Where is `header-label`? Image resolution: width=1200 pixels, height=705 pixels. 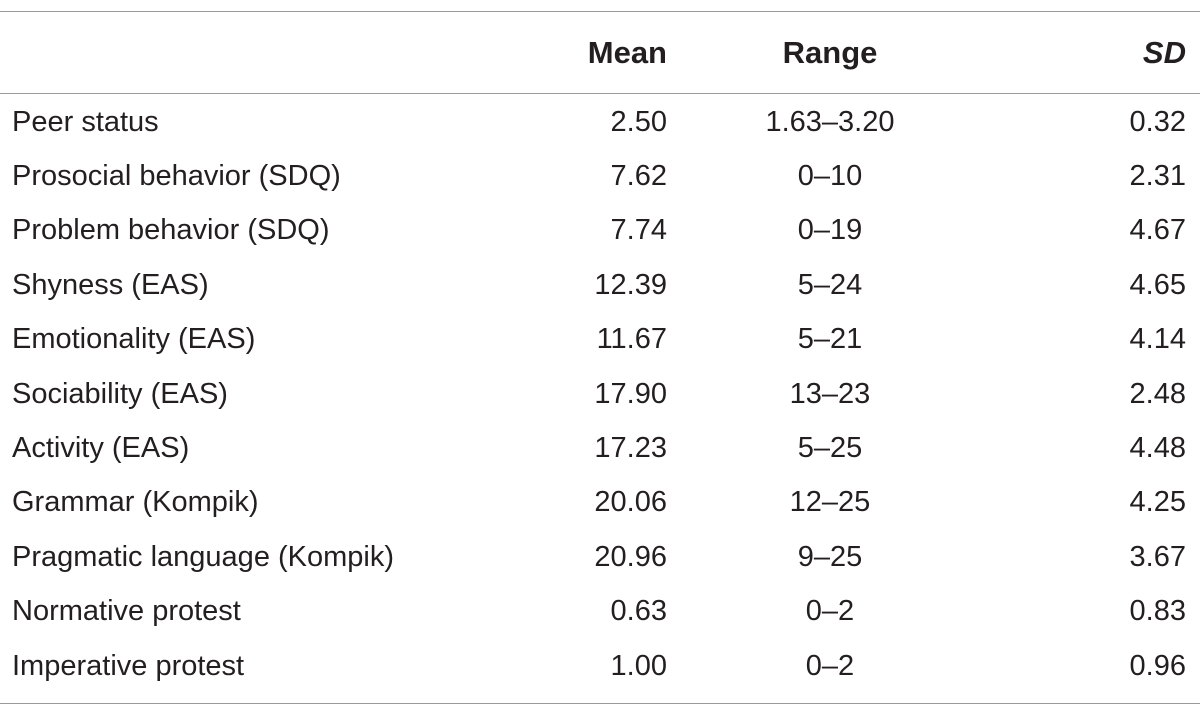
header-label is located at coordinates (280, 46).